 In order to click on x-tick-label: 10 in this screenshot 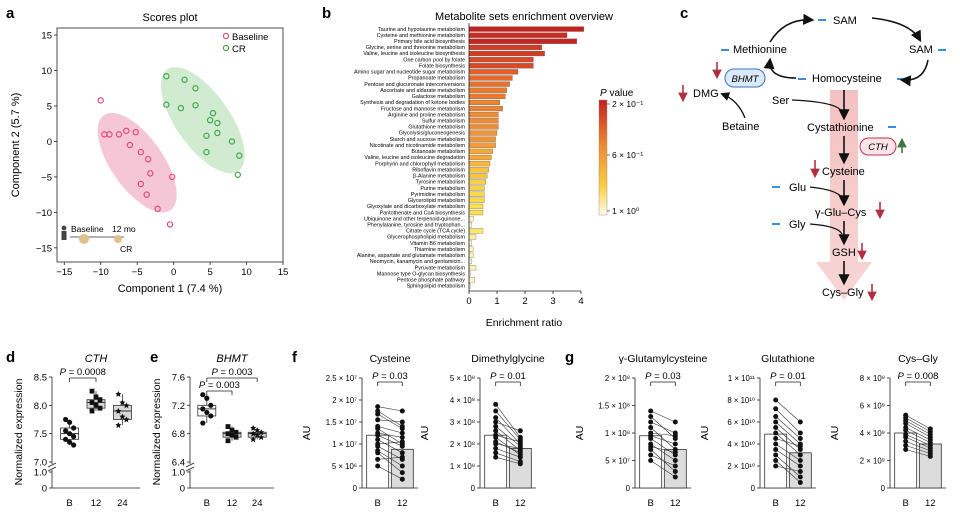, I will do `click(246, 272)`.